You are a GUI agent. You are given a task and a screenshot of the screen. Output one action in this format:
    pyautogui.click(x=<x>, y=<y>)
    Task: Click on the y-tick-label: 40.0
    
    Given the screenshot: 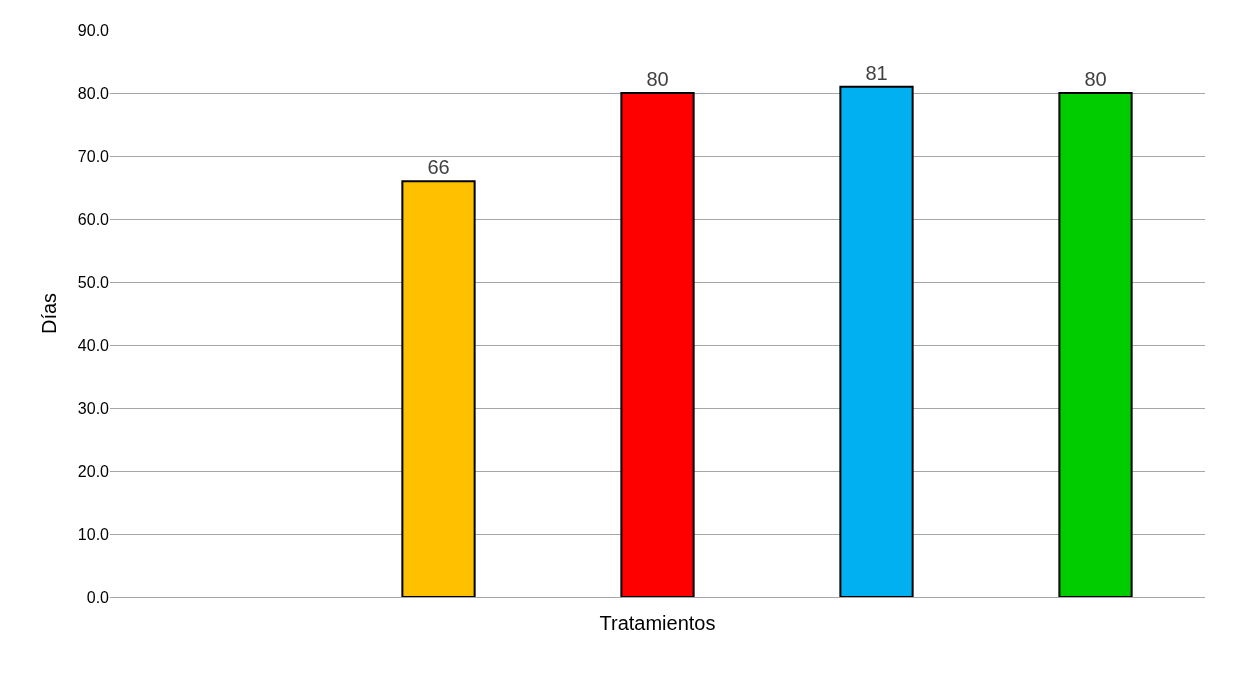 What is the action you would take?
    pyautogui.click(x=93, y=345)
    